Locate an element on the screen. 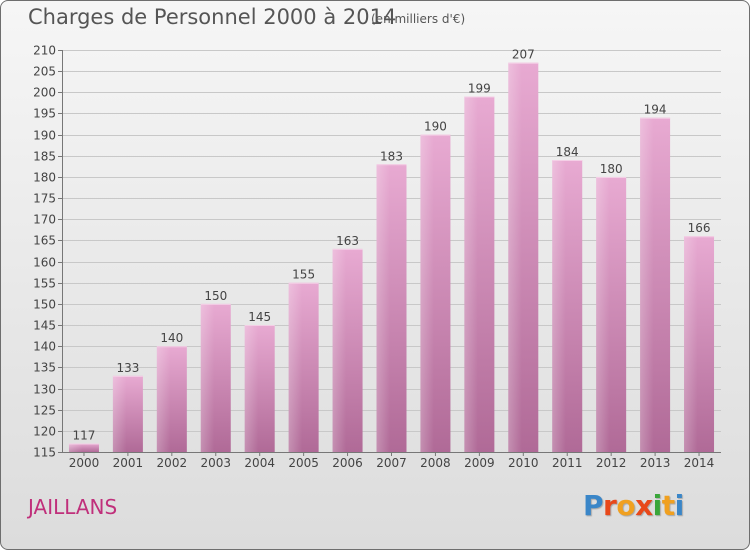 The width and height of the screenshot is (750, 550). y-tick-label: 170 is located at coordinates (44, 220).